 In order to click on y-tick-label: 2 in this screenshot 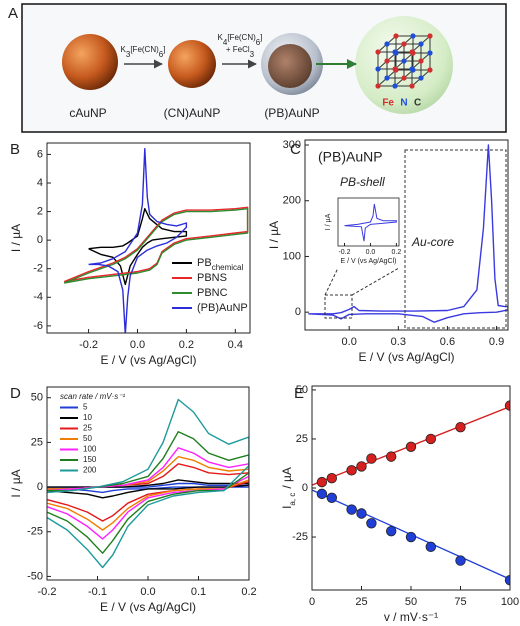, I will do `click(40, 211)`.